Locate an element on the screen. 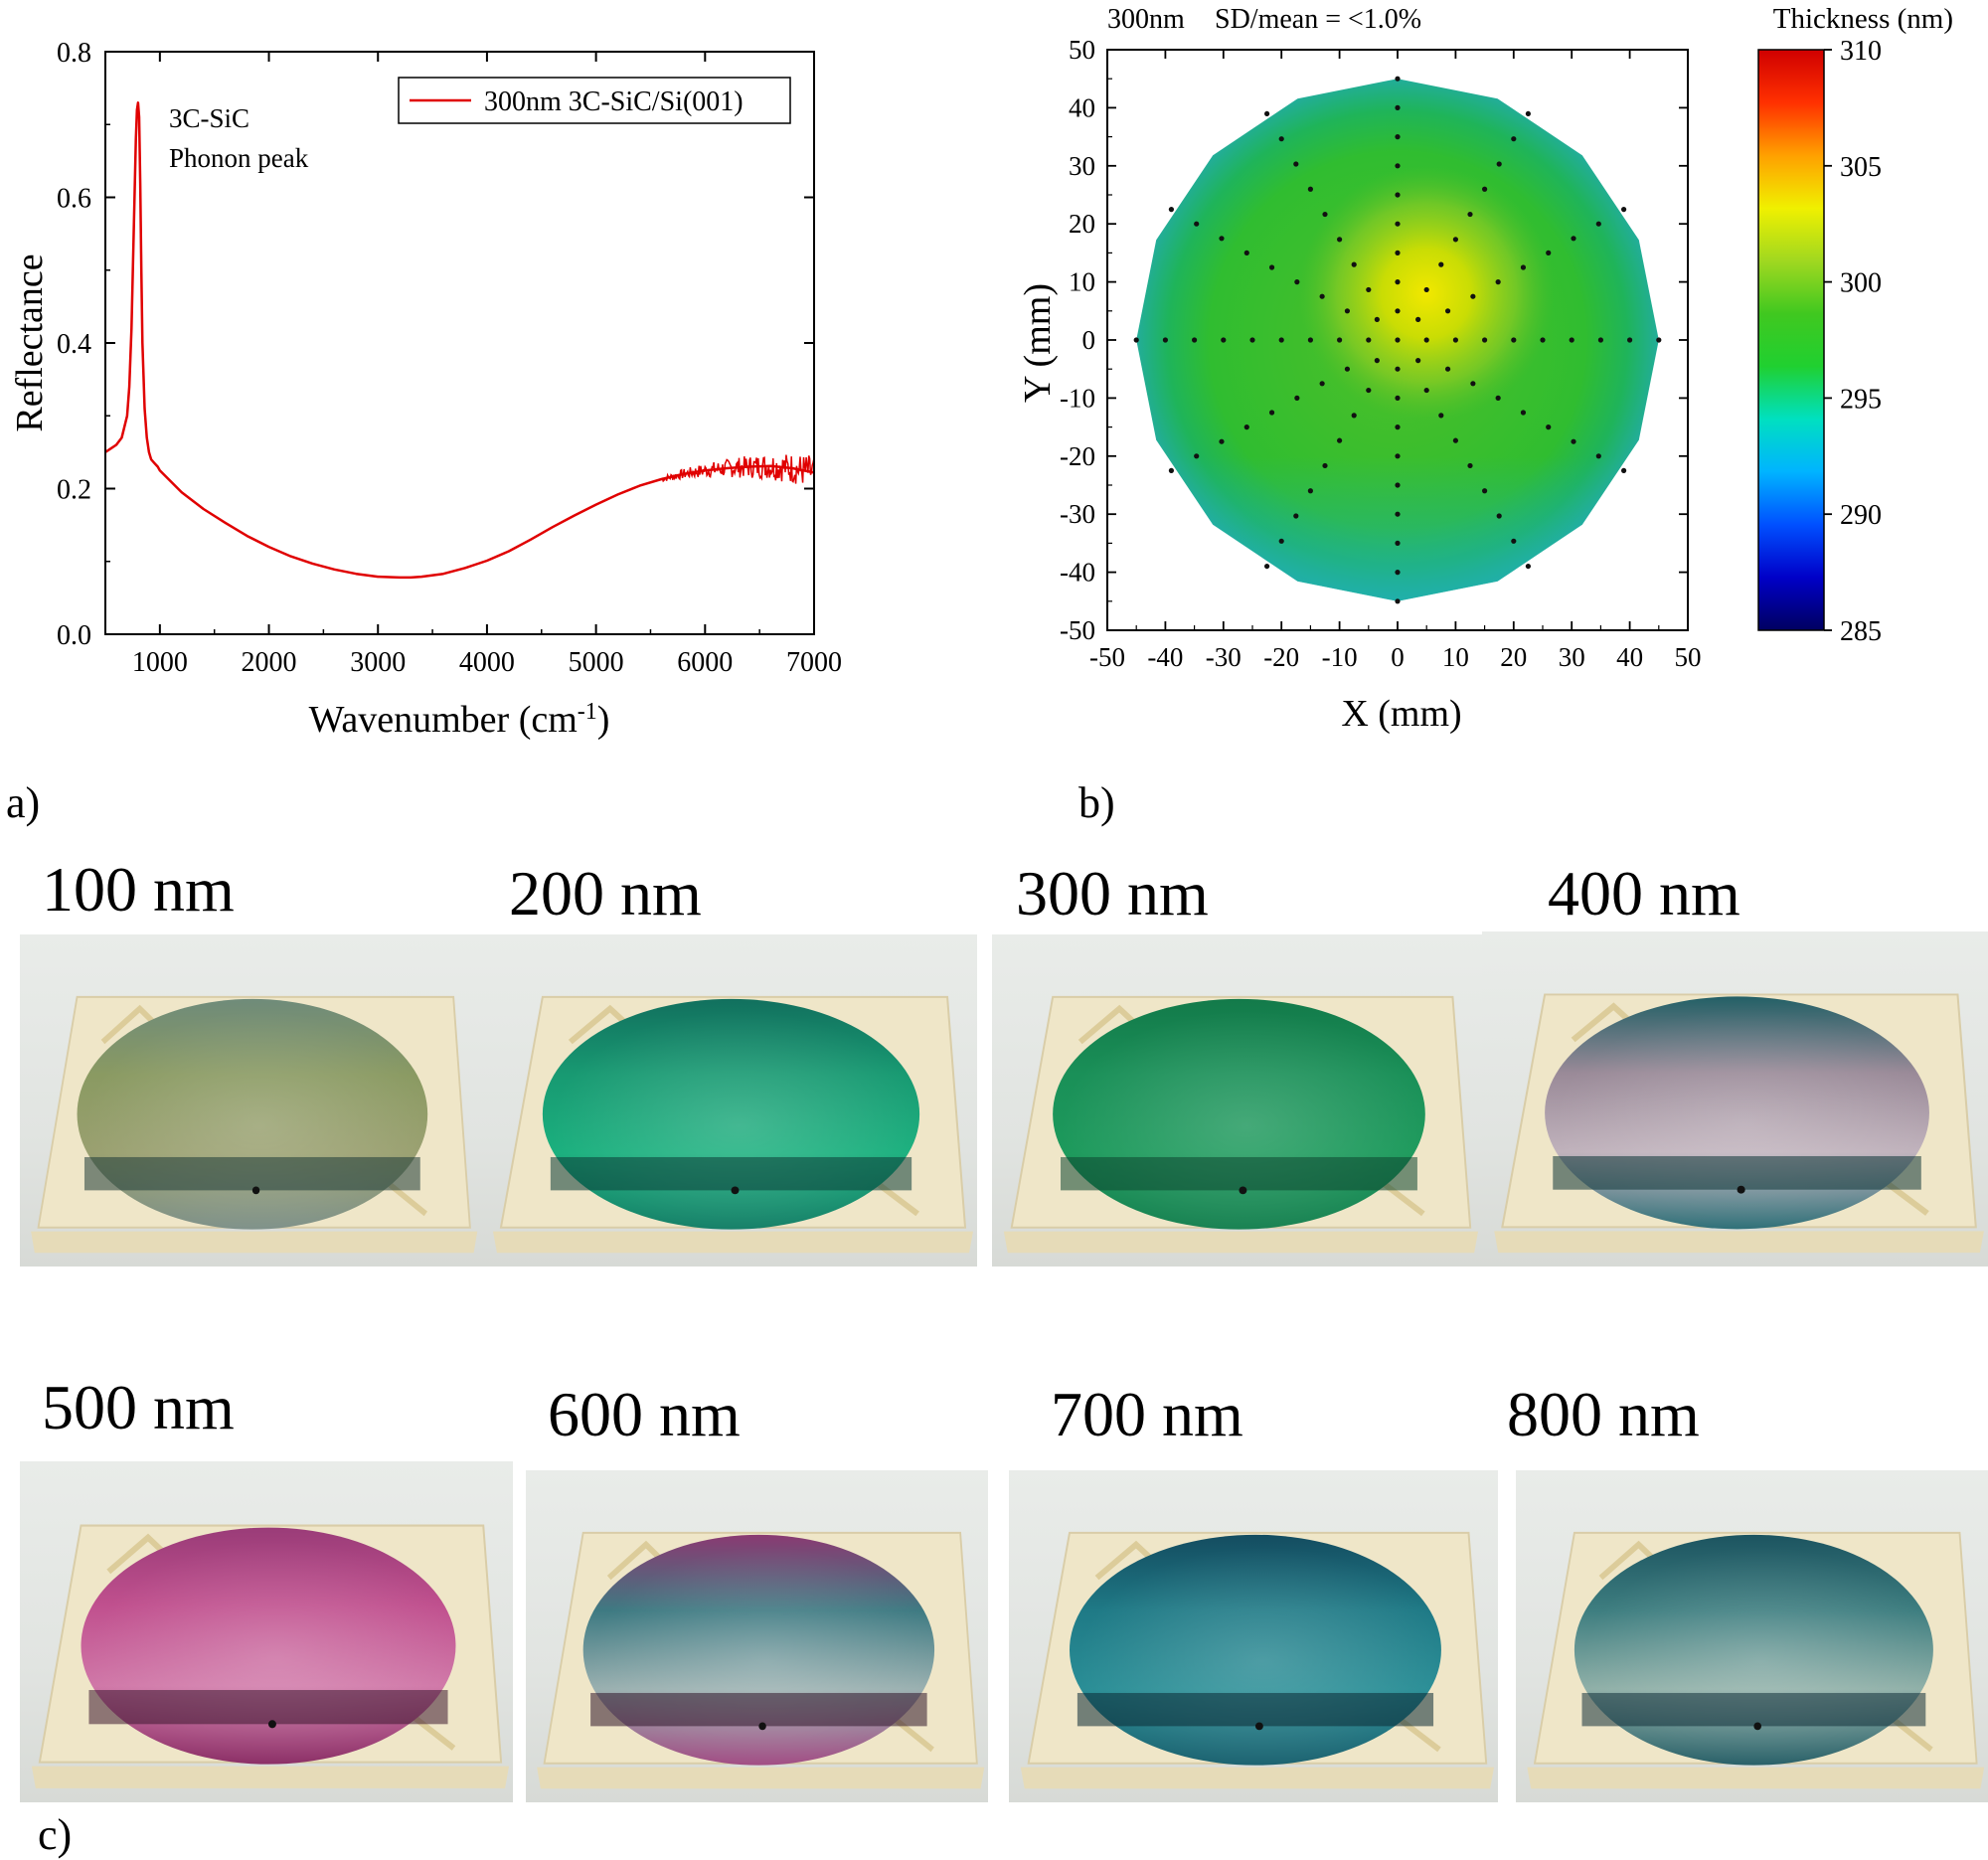  y-tick-label: -30 is located at coordinates (1077, 514).